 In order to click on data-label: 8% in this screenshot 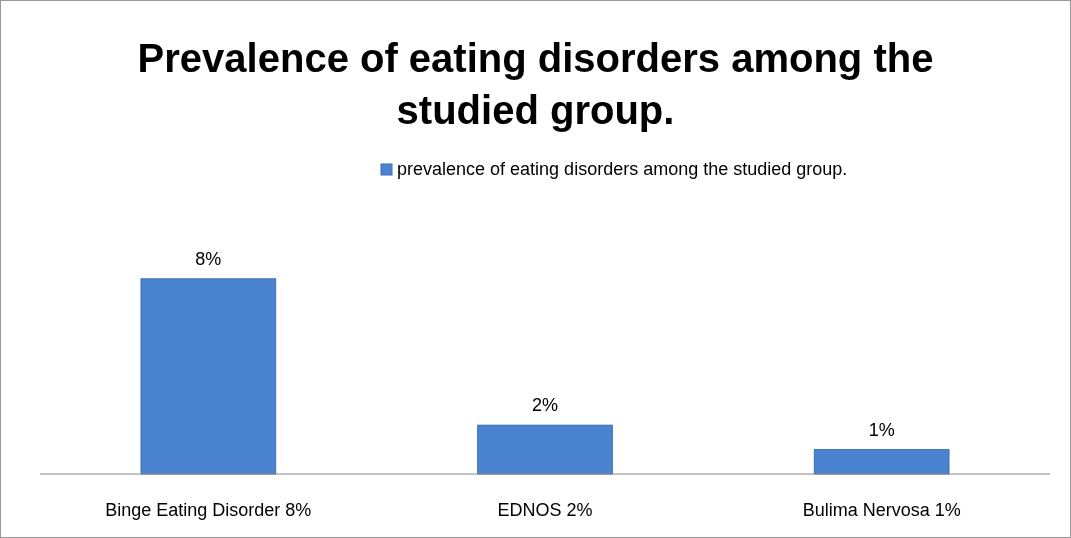, I will do `click(208, 258)`.